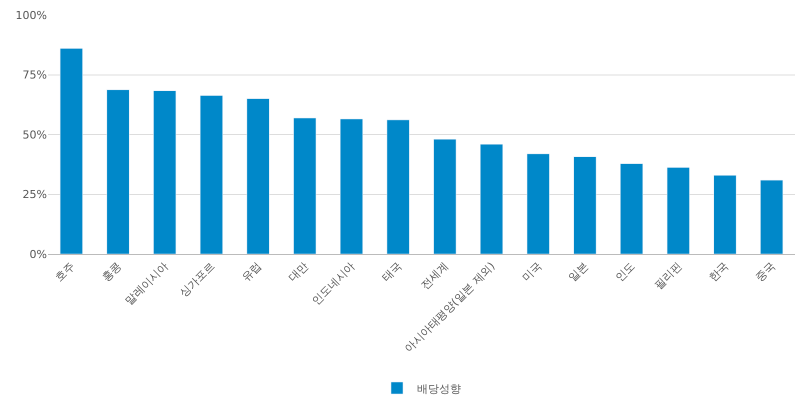  What do you see at coordinates (531, 272) in the screenshot?
I see `x-tick-label: 미국` at bounding box center [531, 272].